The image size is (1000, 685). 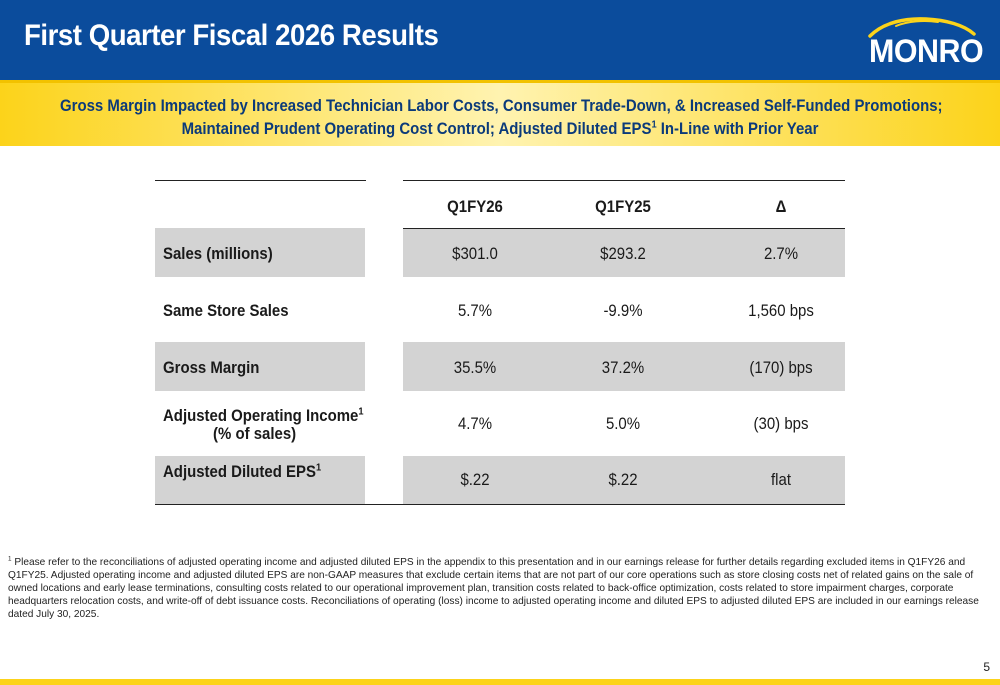 What do you see at coordinates (255, 433) in the screenshot?
I see `row-label-aoi-subtitle: (% of sales)` at bounding box center [255, 433].